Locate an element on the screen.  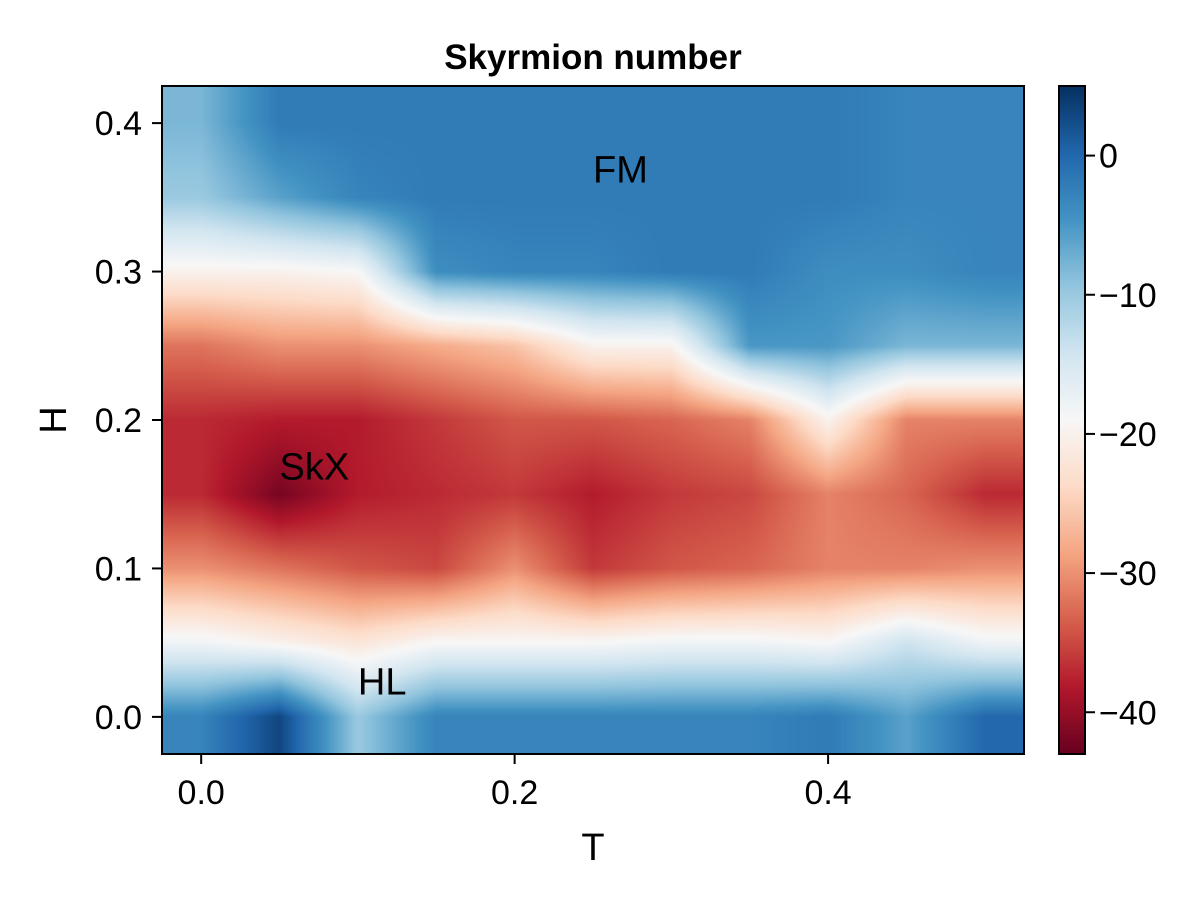
colorbar-tick-label: −40 is located at coordinates (1128, 713).